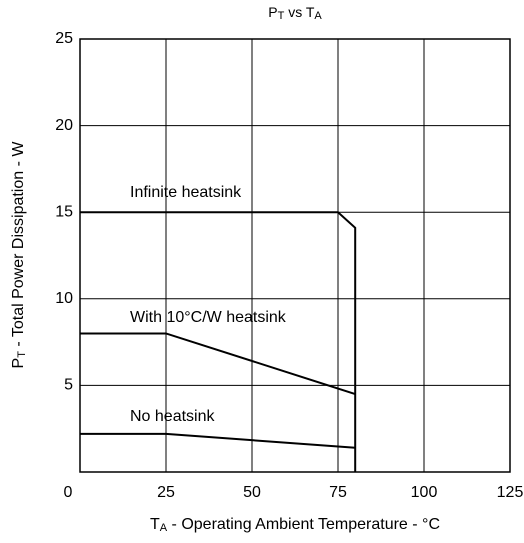 The width and height of the screenshot is (524, 543). I want to click on x-tick-label: 25, so click(166, 492).